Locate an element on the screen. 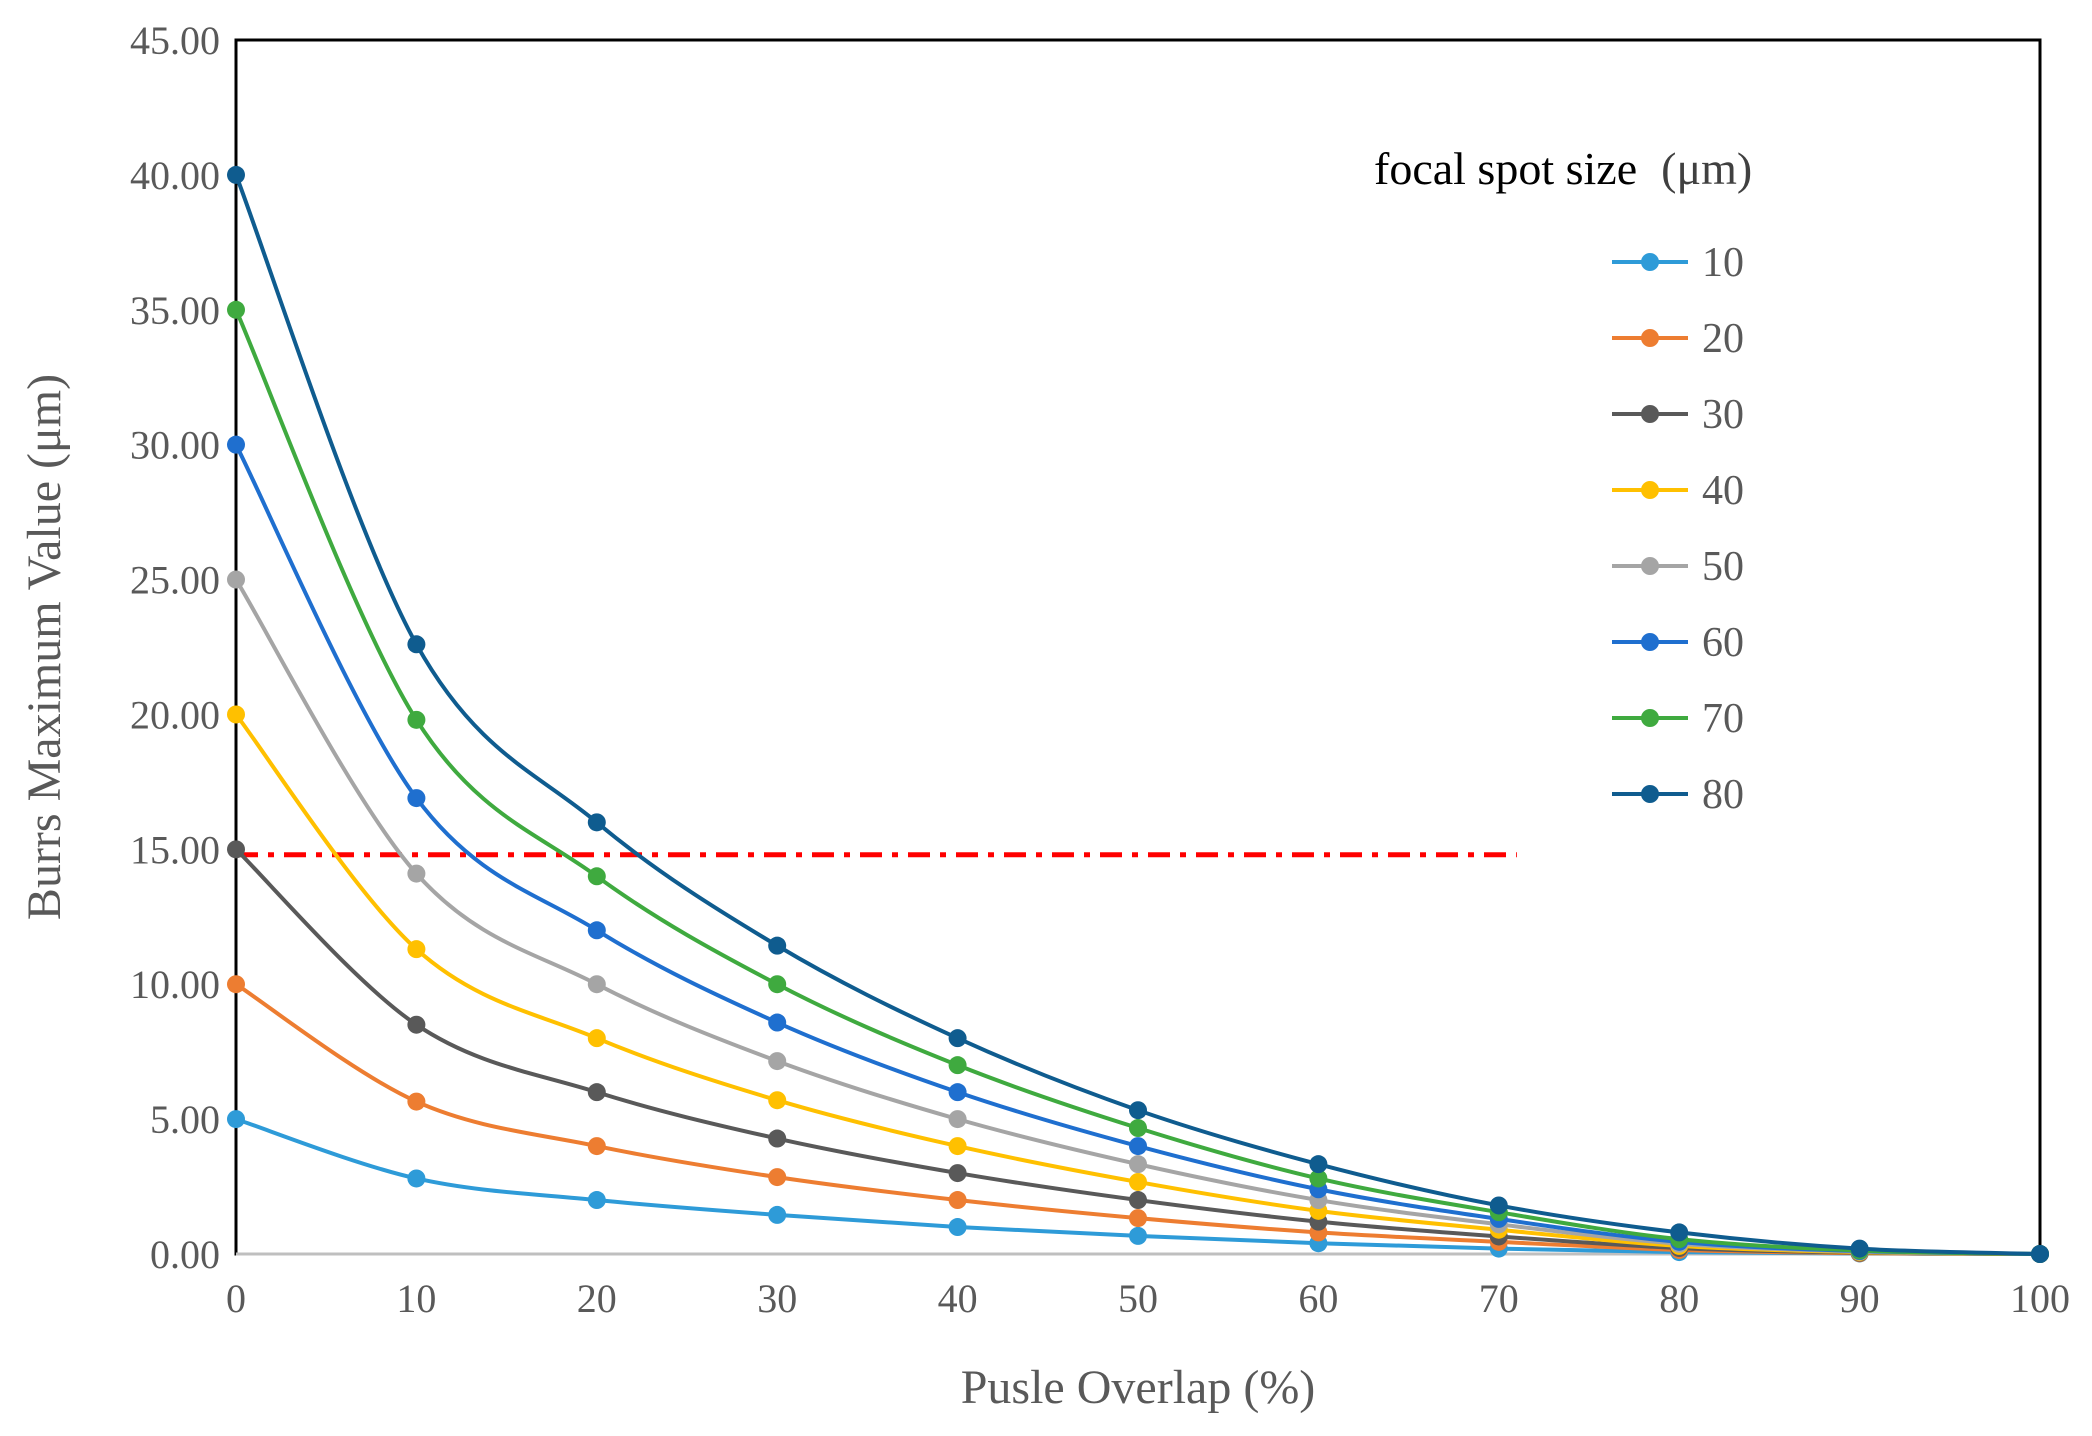  x-tick-label: 70 is located at coordinates (1499, 1298).